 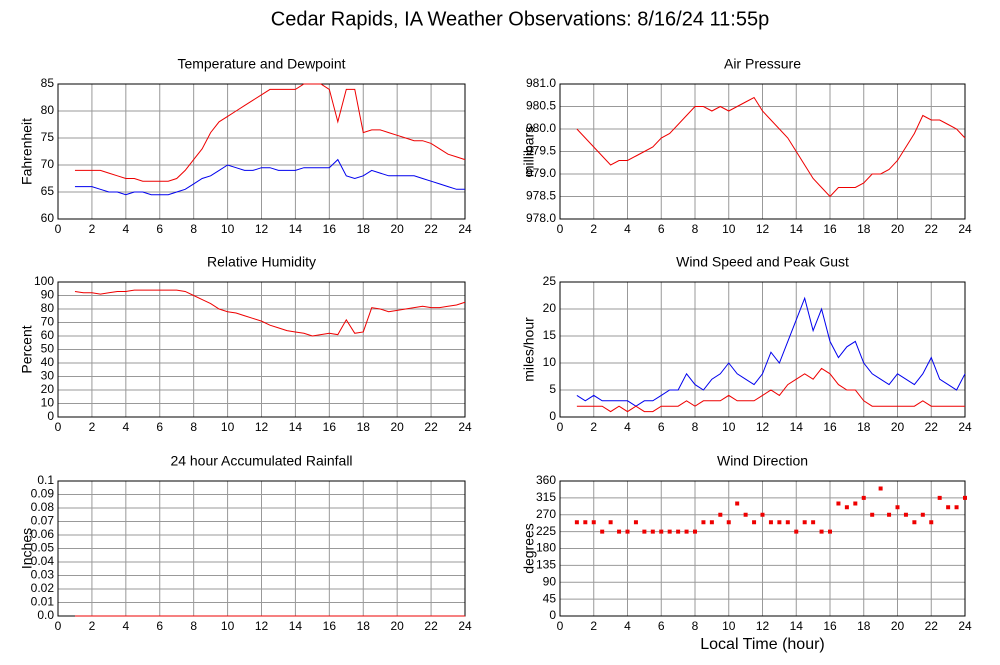 What do you see at coordinates (43, 534) in the screenshot?
I see `y-tick-label: 0.06` at bounding box center [43, 534].